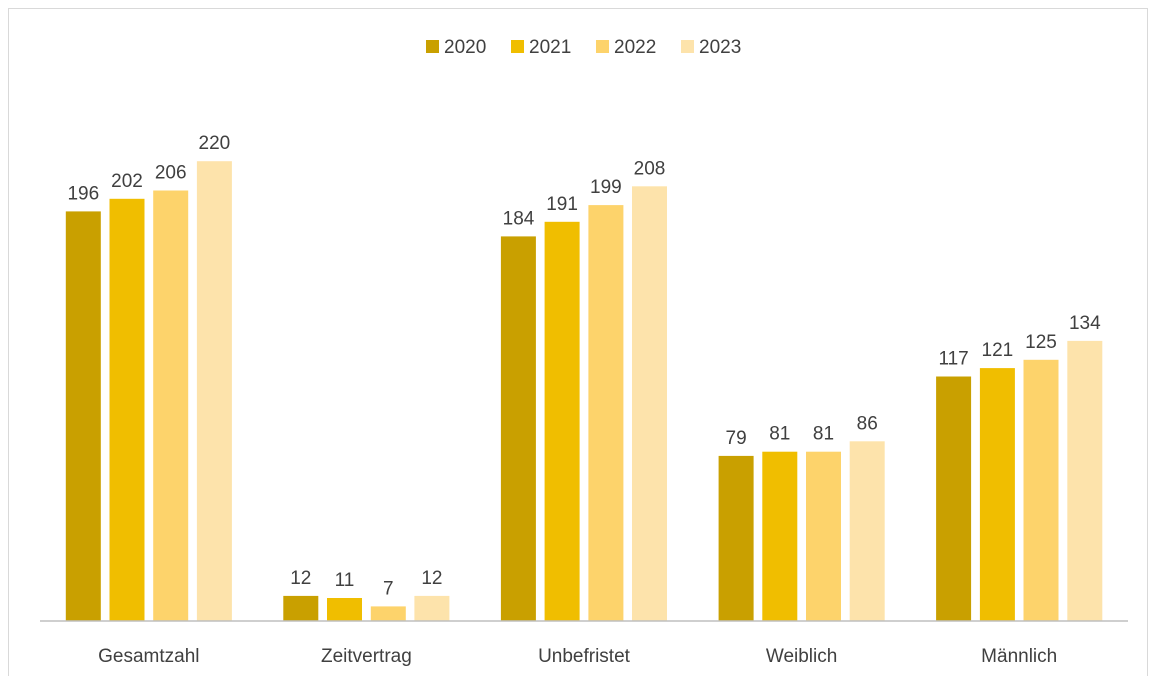 The image size is (1151, 677). What do you see at coordinates (148, 656) in the screenshot?
I see `category-label: Gesamtzahl` at bounding box center [148, 656].